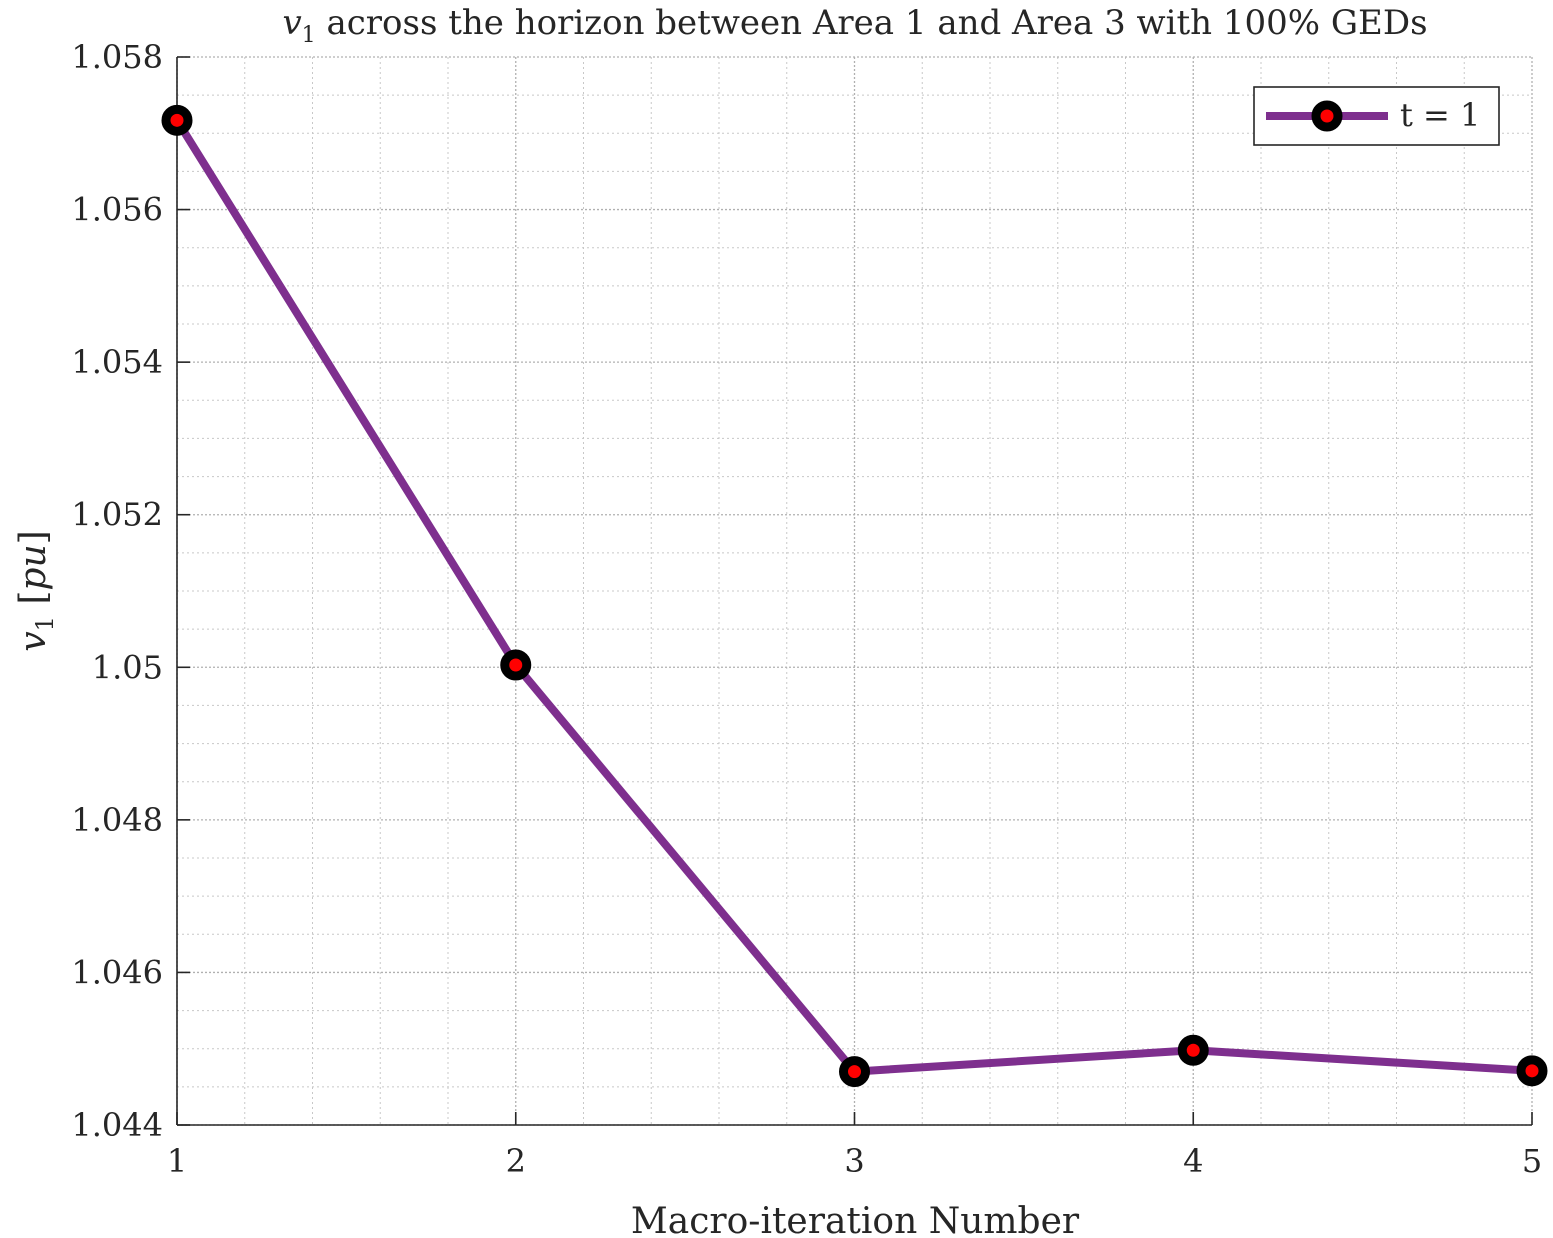 The image size is (1553, 1238). Describe the element at coordinates (1193, 1161) in the screenshot. I see `x-tick-label: 4` at that location.